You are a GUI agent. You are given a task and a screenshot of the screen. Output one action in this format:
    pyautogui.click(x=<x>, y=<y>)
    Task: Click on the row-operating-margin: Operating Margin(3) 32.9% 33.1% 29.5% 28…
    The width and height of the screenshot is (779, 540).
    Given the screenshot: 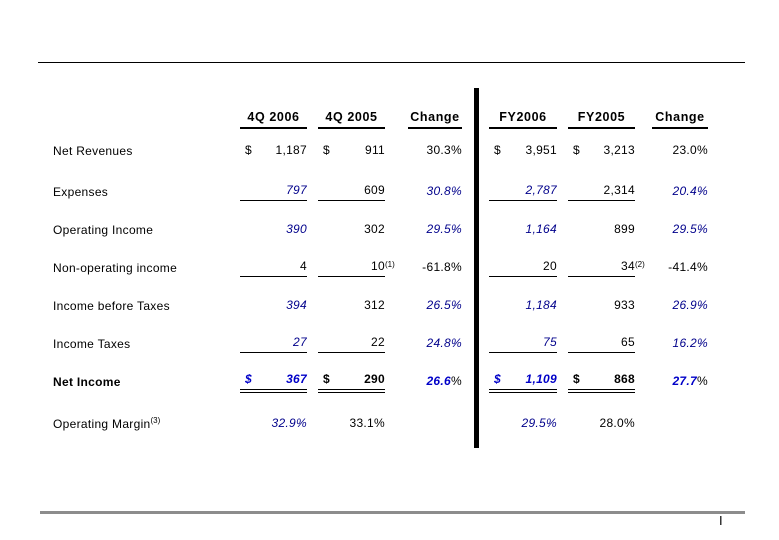 What is the action you would take?
    pyautogui.click(x=380, y=424)
    